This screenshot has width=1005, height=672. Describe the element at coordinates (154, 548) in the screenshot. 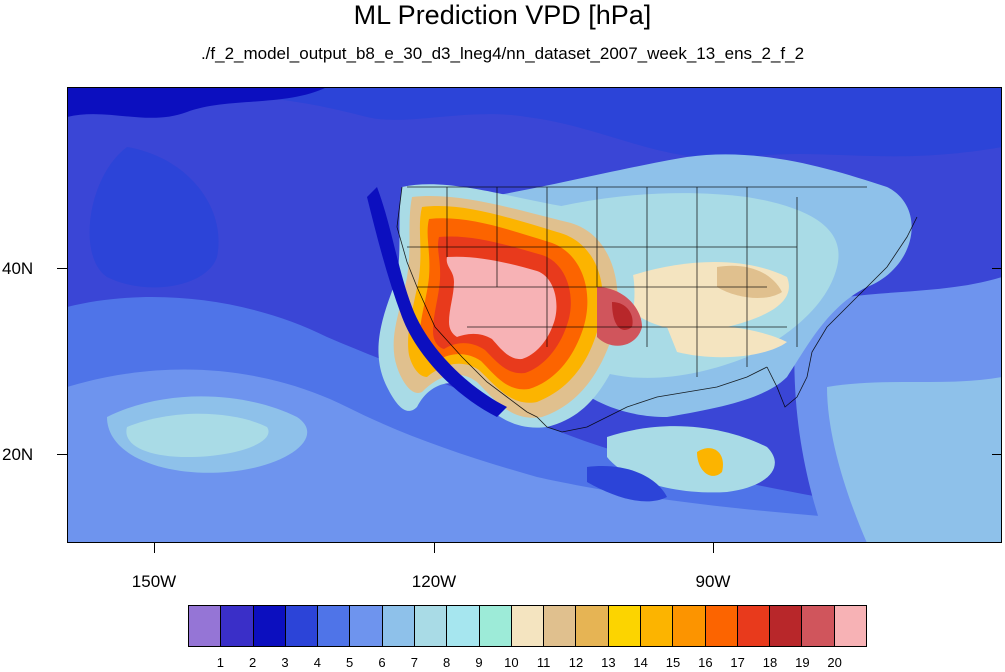

I see `tick-lon-150w` at that location.